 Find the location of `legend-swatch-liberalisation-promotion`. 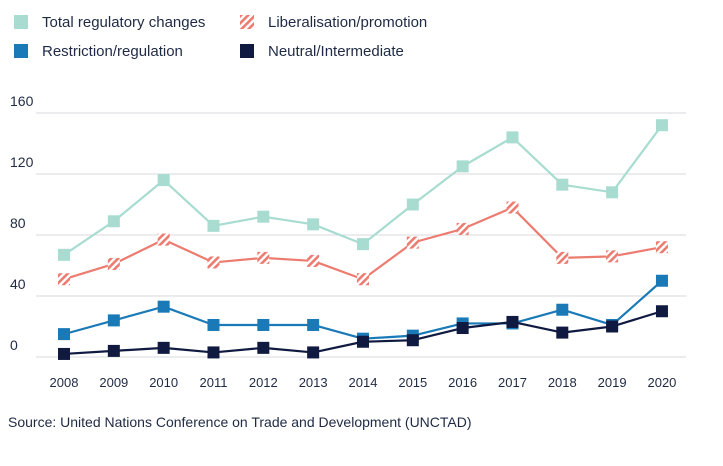

legend-swatch-liberalisation-promotion is located at coordinates (247, 22).